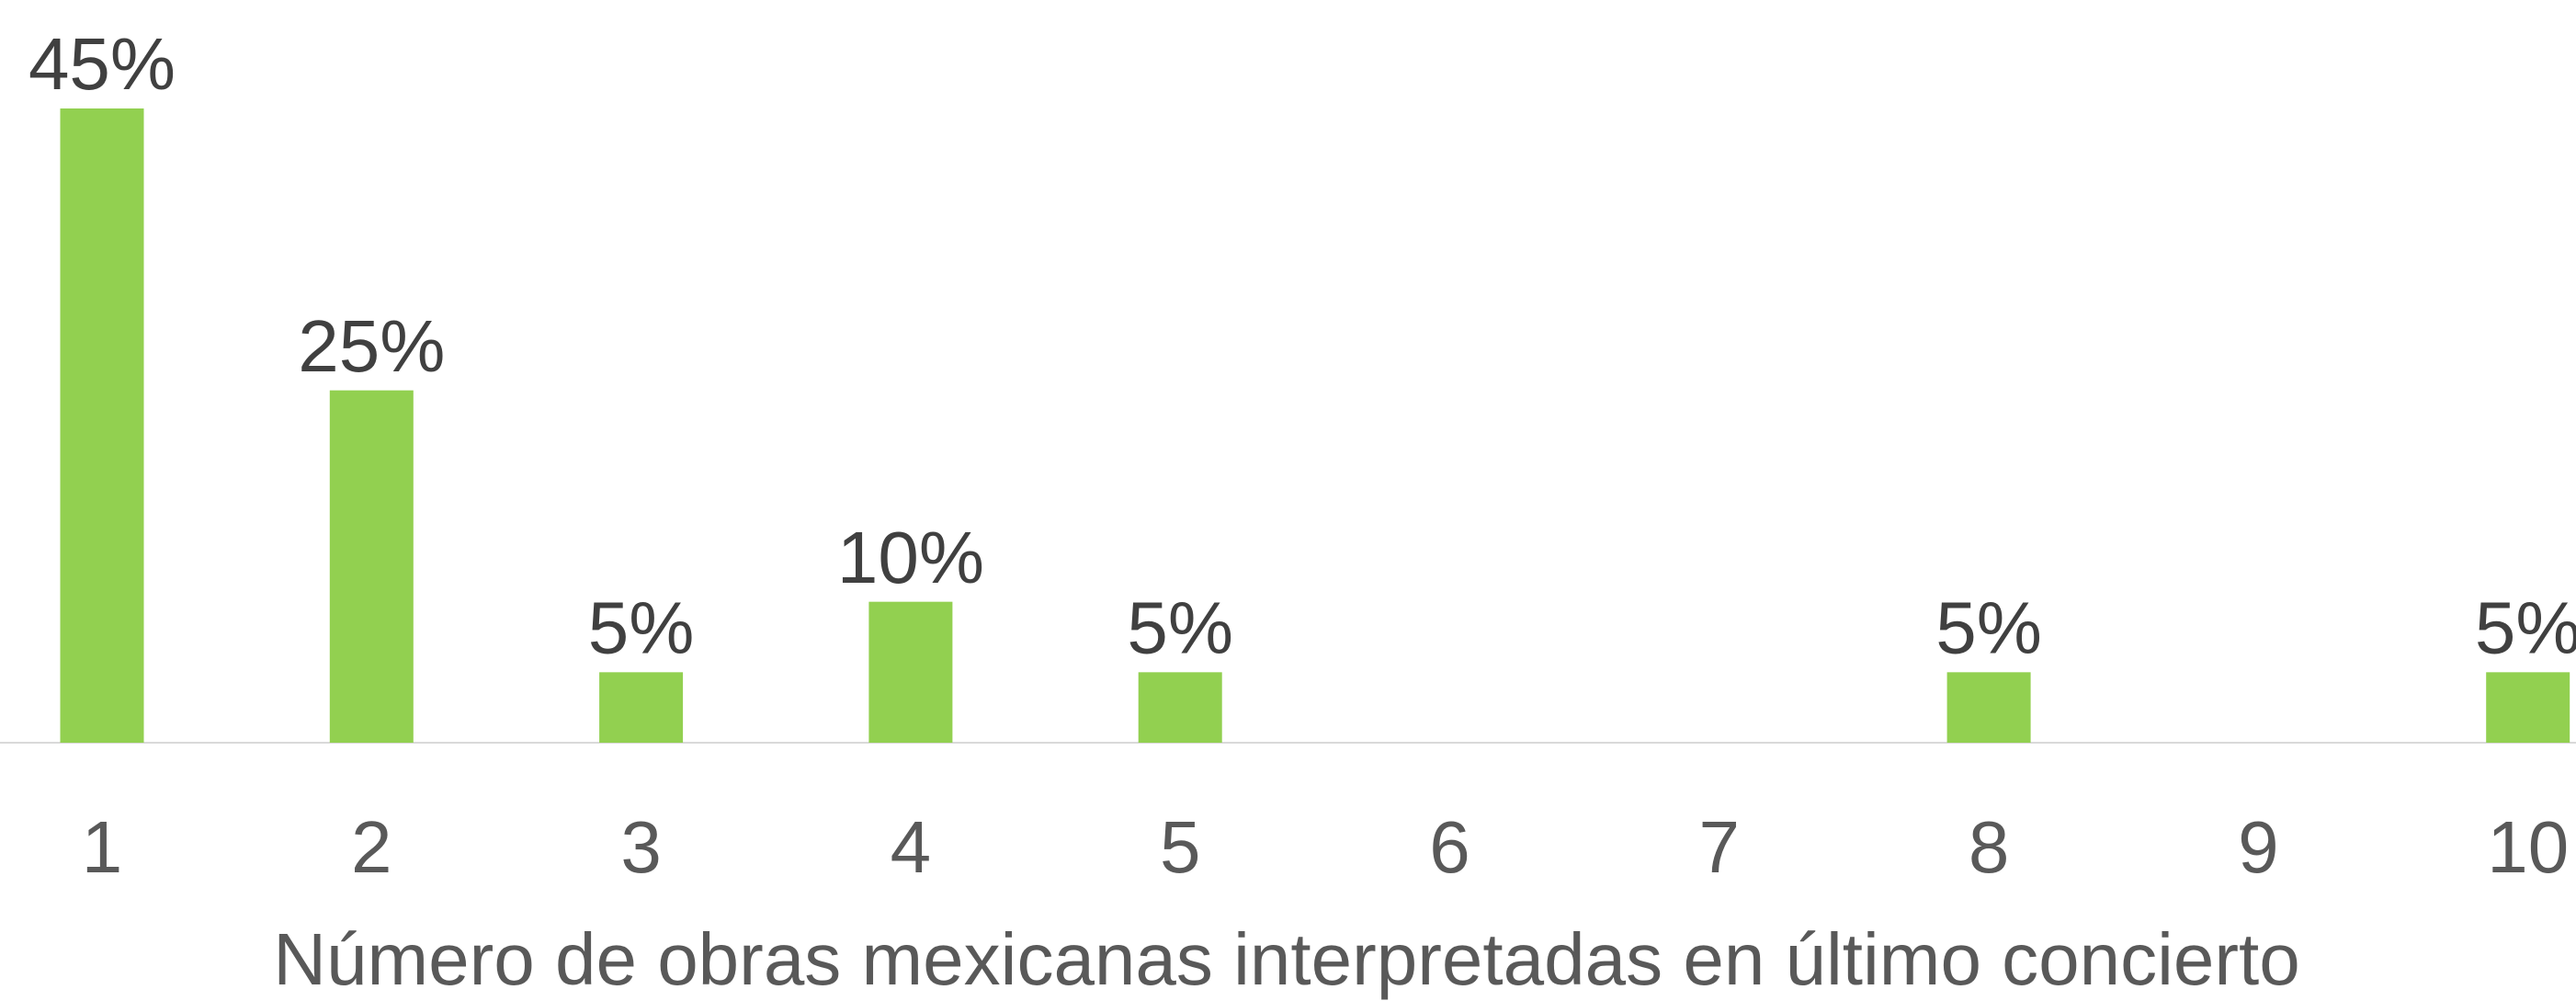 Image resolution: width=2576 pixels, height=1001 pixels. What do you see at coordinates (910, 557) in the screenshot?
I see `data-label: 10%` at bounding box center [910, 557].